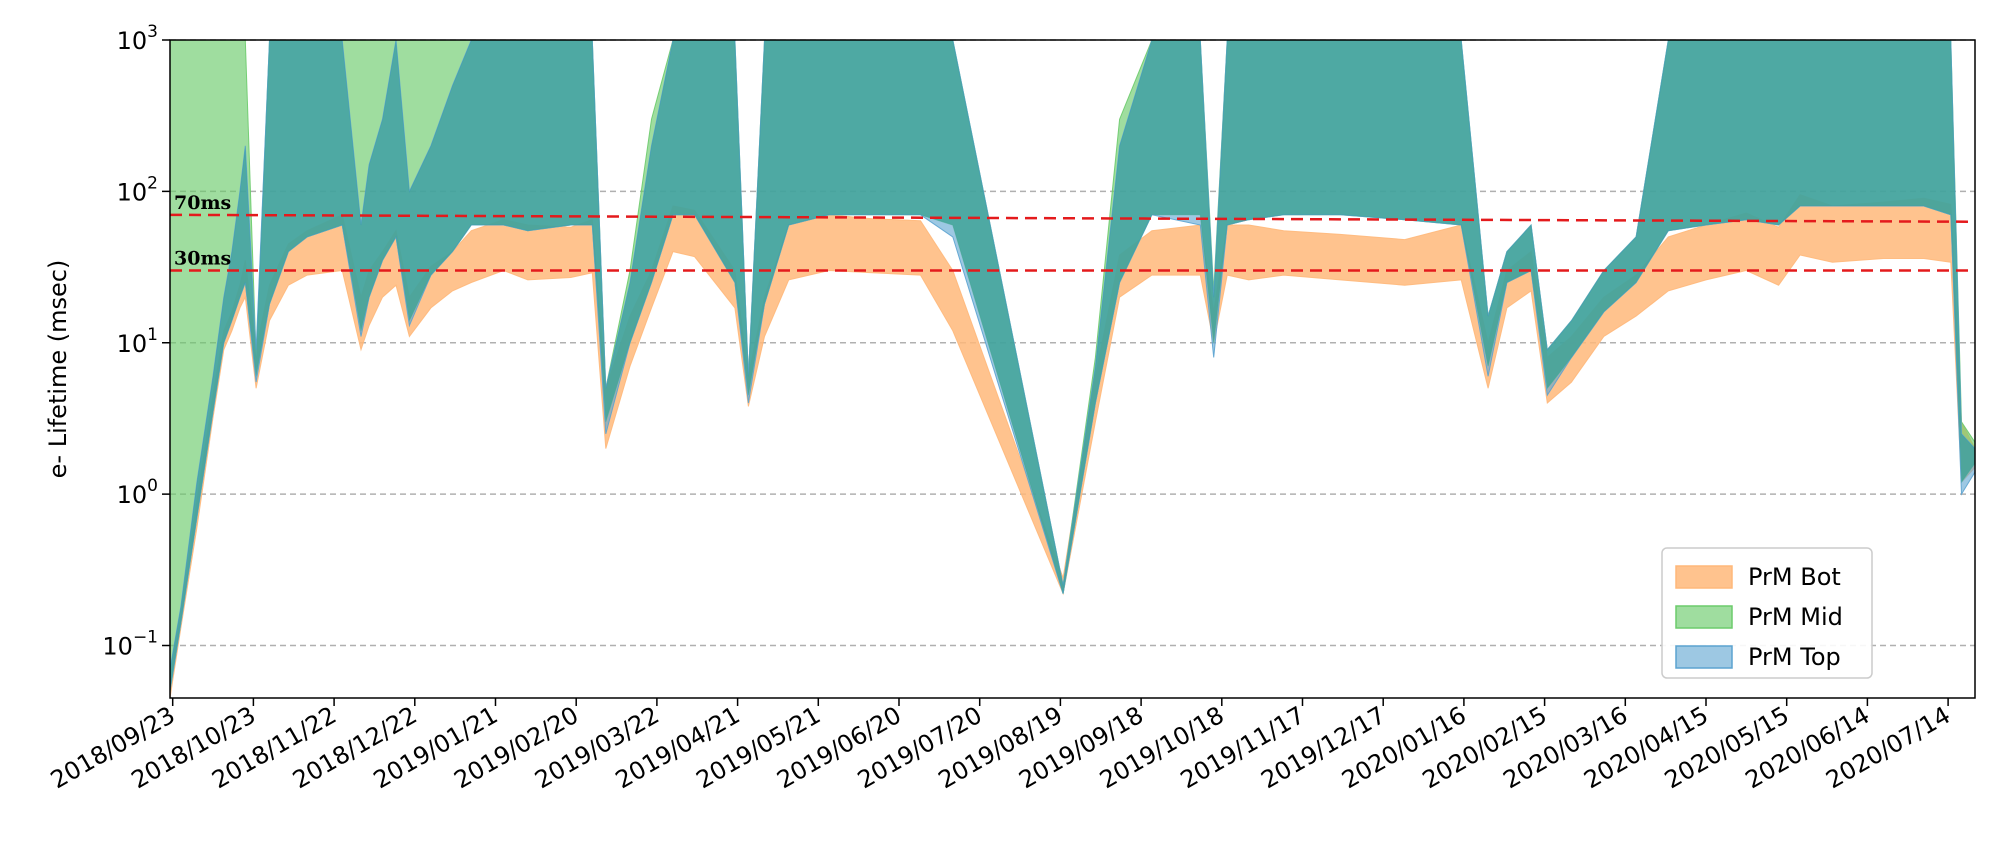 Image resolution: width=2002 pixels, height=847 pixels. I want to click on reference-label-70ms: 70ms, so click(202, 203).